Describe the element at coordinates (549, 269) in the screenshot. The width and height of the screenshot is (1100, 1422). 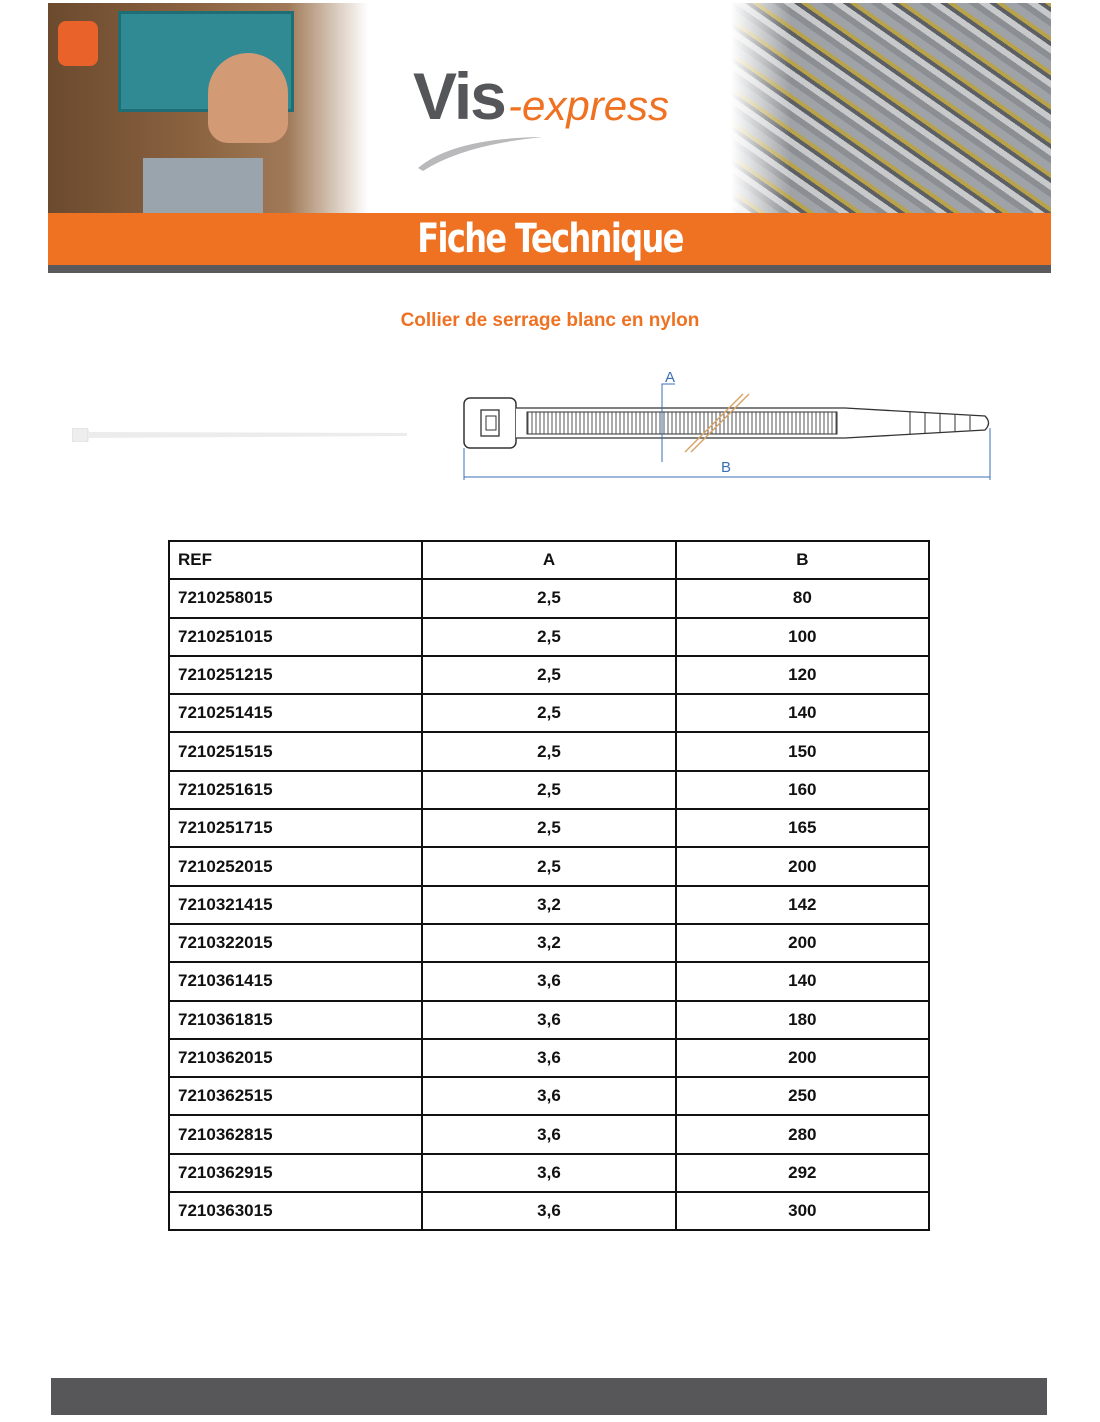
I see `divider` at that location.